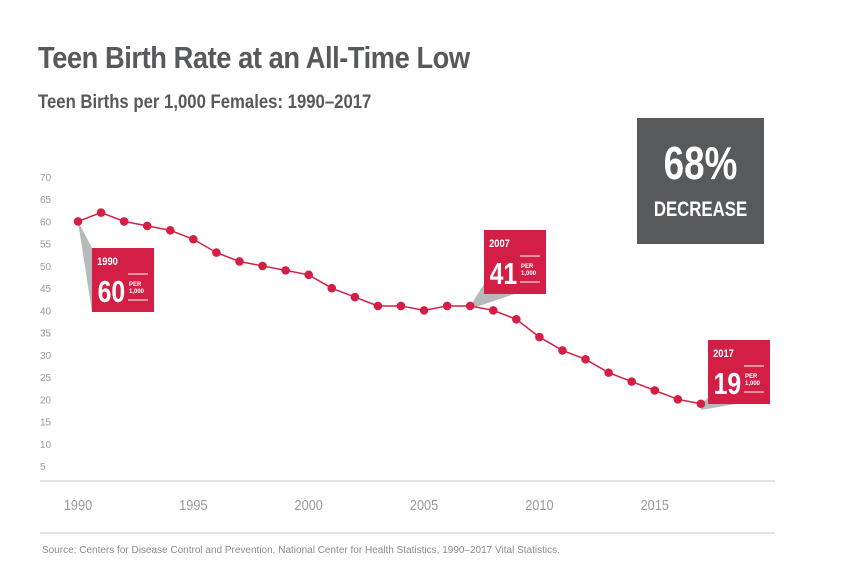 This screenshot has height=563, width=849. Describe the element at coordinates (46, 178) in the screenshot. I see `y-tick-label: 70` at that location.